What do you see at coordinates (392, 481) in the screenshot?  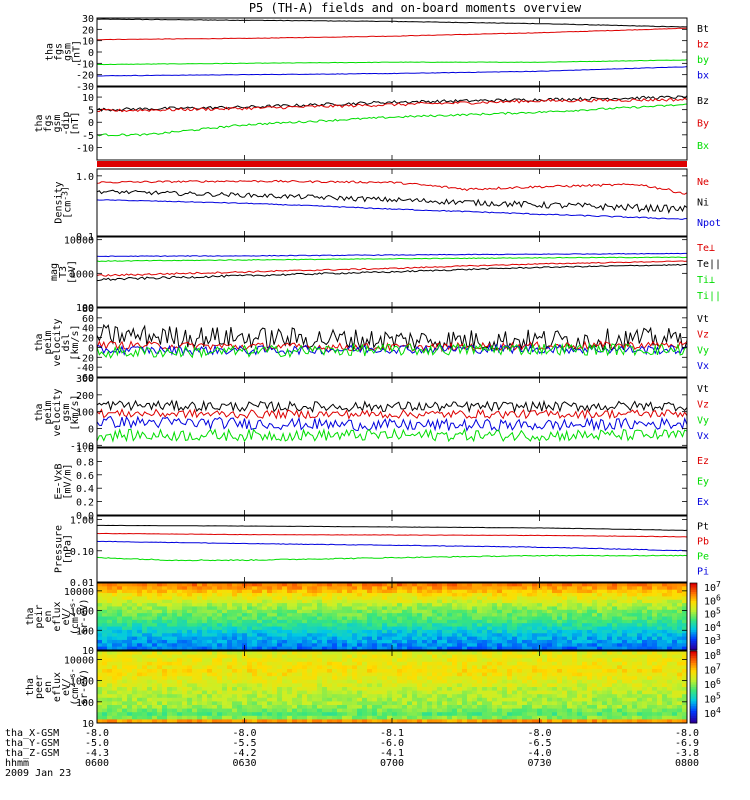 I see `panel-frame` at bounding box center [392, 481].